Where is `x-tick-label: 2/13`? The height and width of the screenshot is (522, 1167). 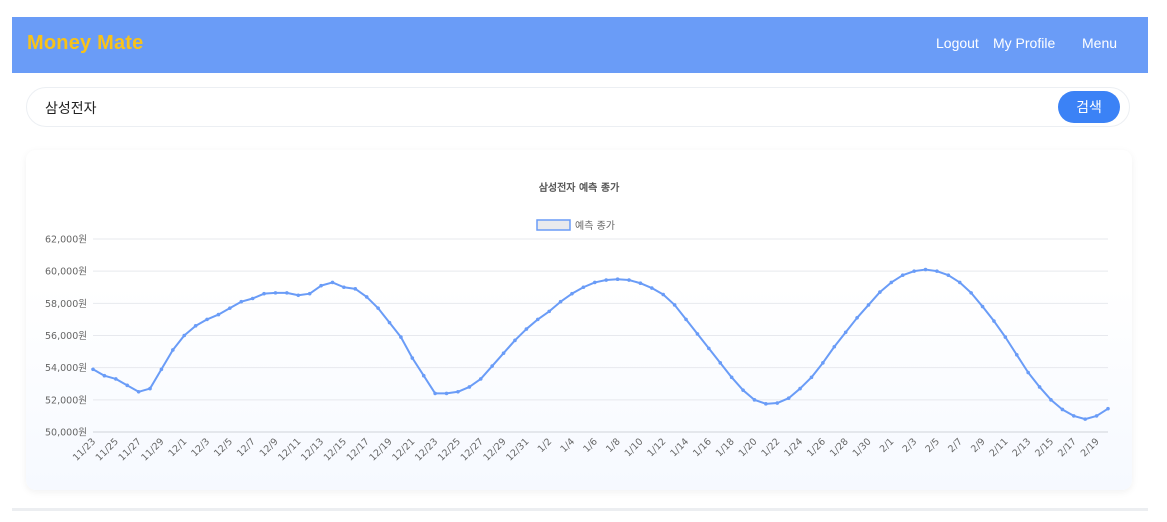
x-tick-label: 2/13 is located at coordinates (1021, 447).